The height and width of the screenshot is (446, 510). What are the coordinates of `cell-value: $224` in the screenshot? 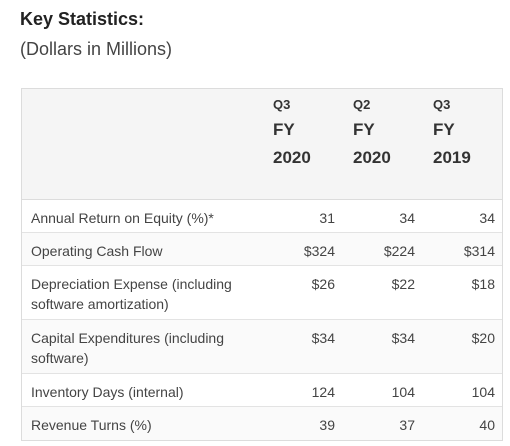 It's located at (399, 251).